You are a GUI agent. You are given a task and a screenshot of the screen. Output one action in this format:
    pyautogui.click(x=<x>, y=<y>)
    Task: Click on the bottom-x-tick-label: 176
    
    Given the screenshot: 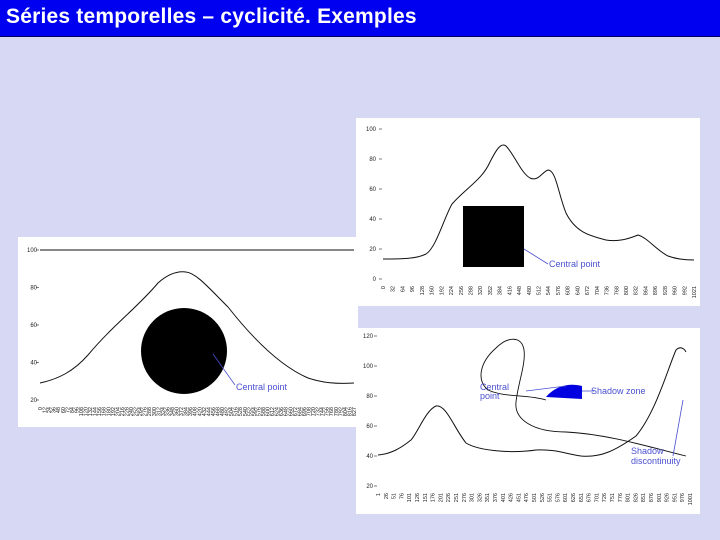 What is the action you would take?
    pyautogui.click(x=434, y=497)
    